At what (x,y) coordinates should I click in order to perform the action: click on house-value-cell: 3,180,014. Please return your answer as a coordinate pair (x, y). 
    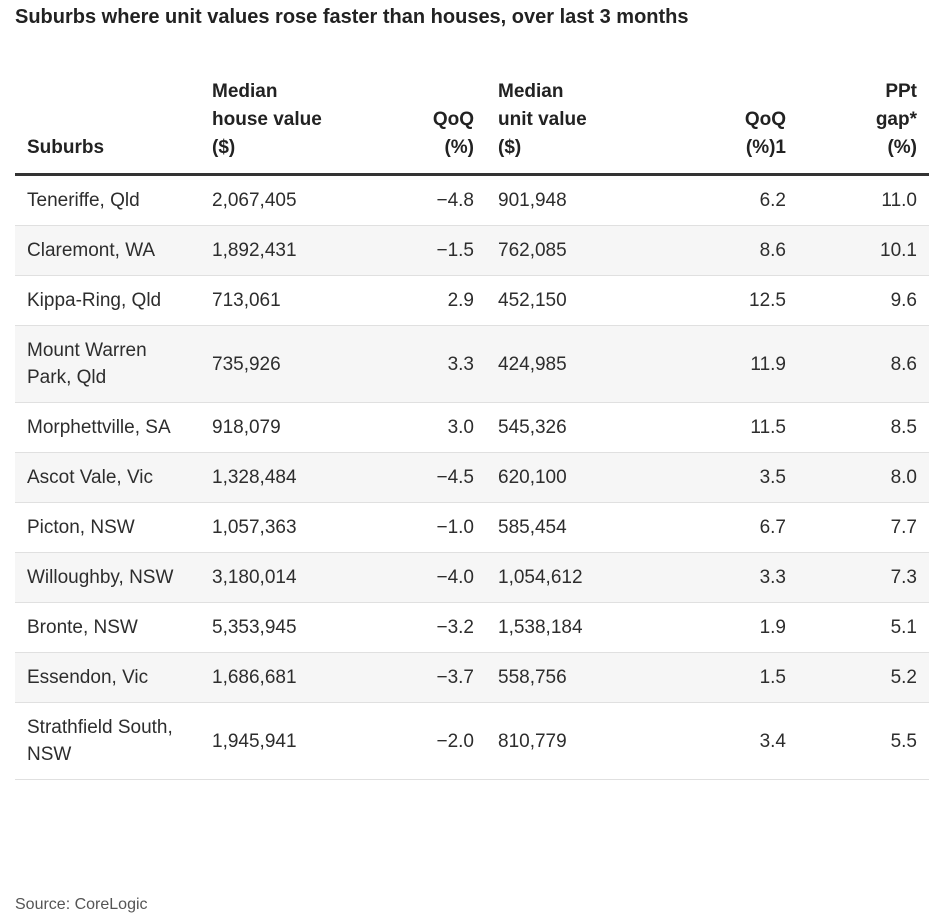
    Looking at the image, I should click on (270, 577).